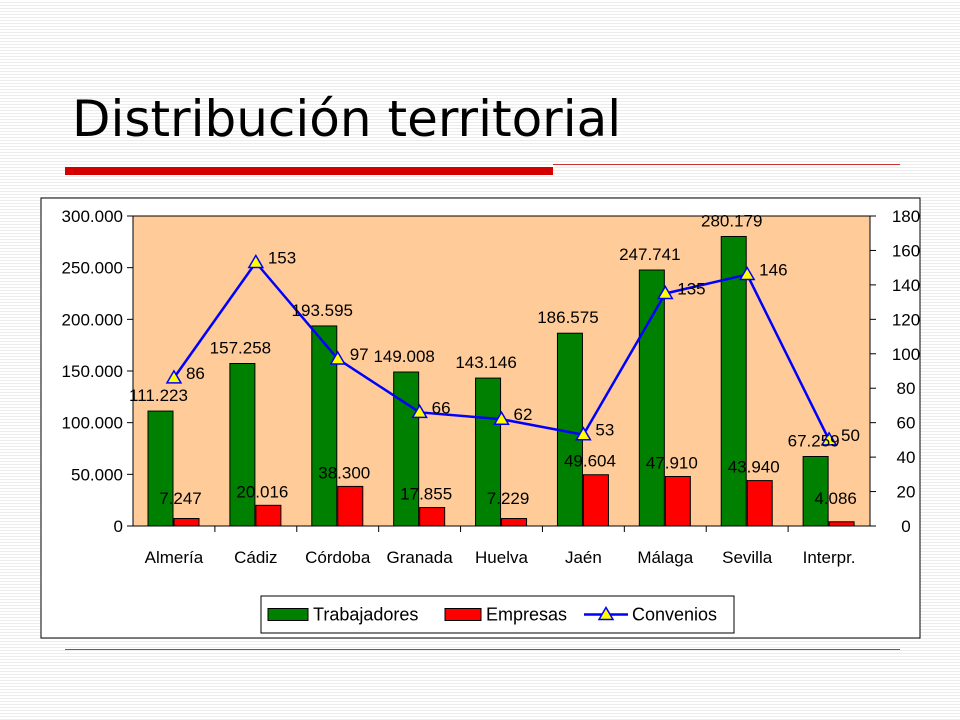  I want to click on y-left-tick-label: 150.000, so click(92, 371).